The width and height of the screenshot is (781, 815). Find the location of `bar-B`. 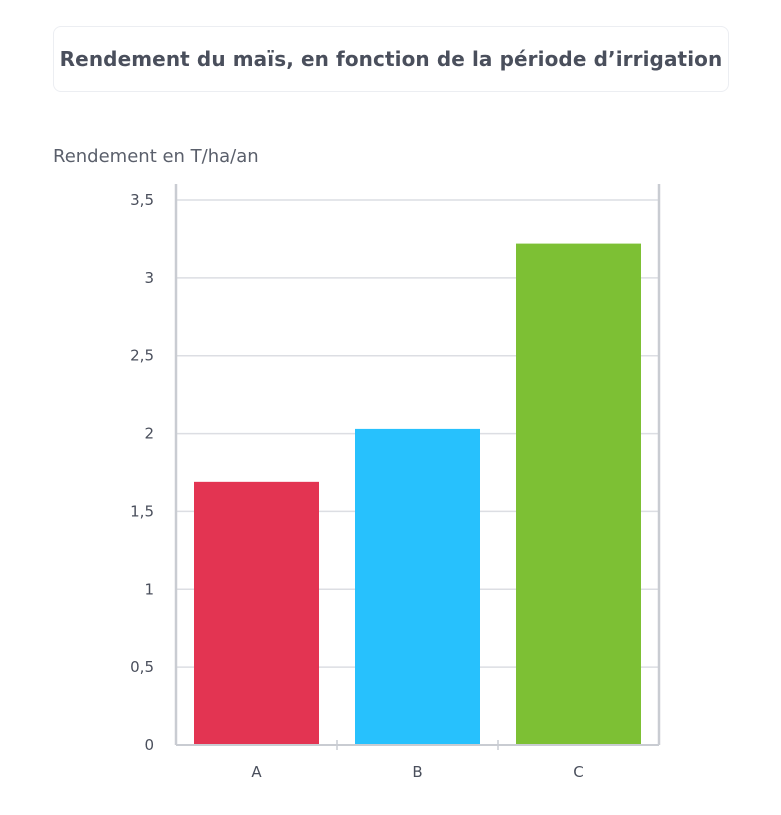

bar-B is located at coordinates (417, 586).